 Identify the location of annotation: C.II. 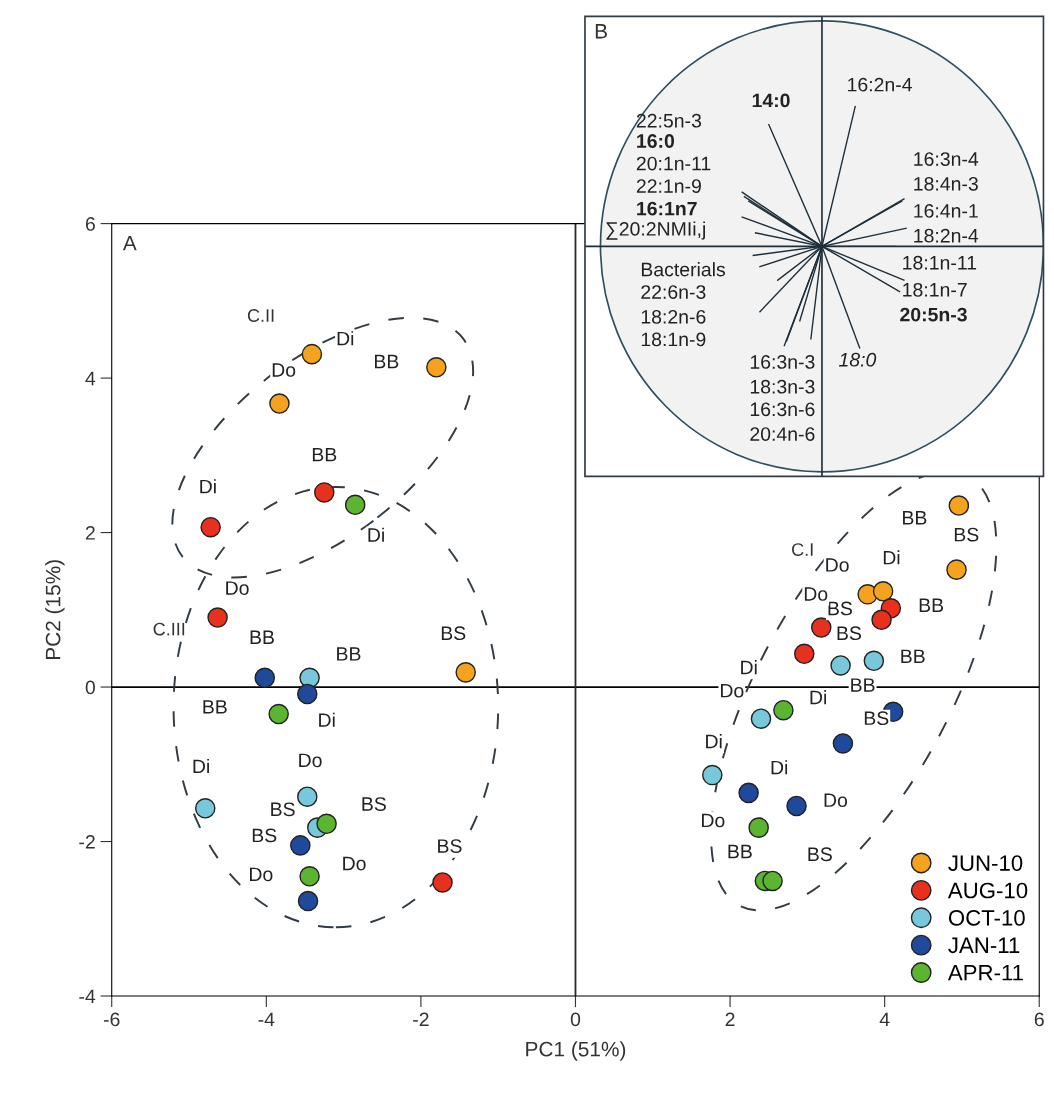
(260, 315).